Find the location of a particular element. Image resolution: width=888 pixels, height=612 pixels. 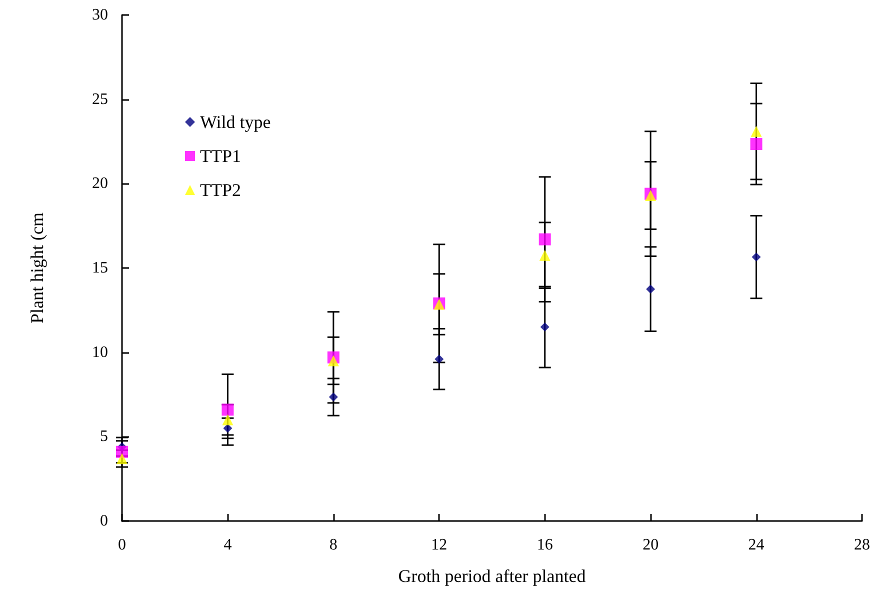

legend-label: TTP2 is located at coordinates (221, 190).